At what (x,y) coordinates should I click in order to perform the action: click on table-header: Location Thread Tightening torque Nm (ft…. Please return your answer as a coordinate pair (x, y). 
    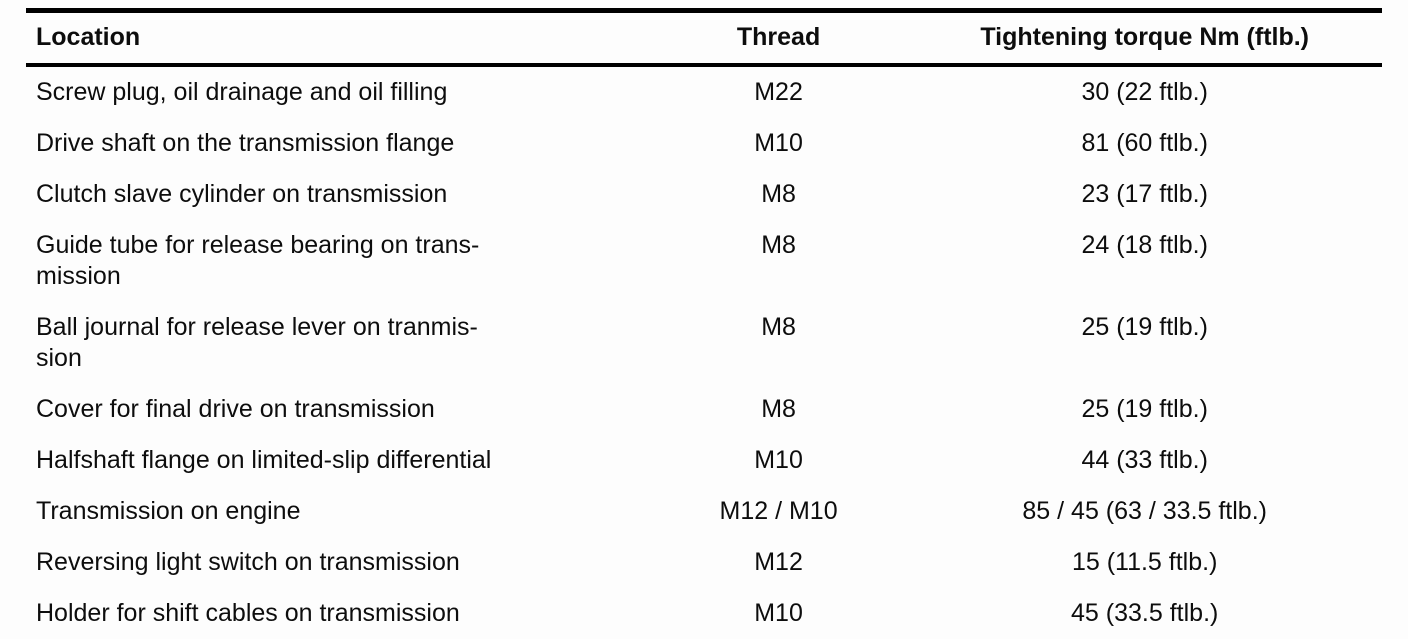
    Looking at the image, I should click on (704, 37).